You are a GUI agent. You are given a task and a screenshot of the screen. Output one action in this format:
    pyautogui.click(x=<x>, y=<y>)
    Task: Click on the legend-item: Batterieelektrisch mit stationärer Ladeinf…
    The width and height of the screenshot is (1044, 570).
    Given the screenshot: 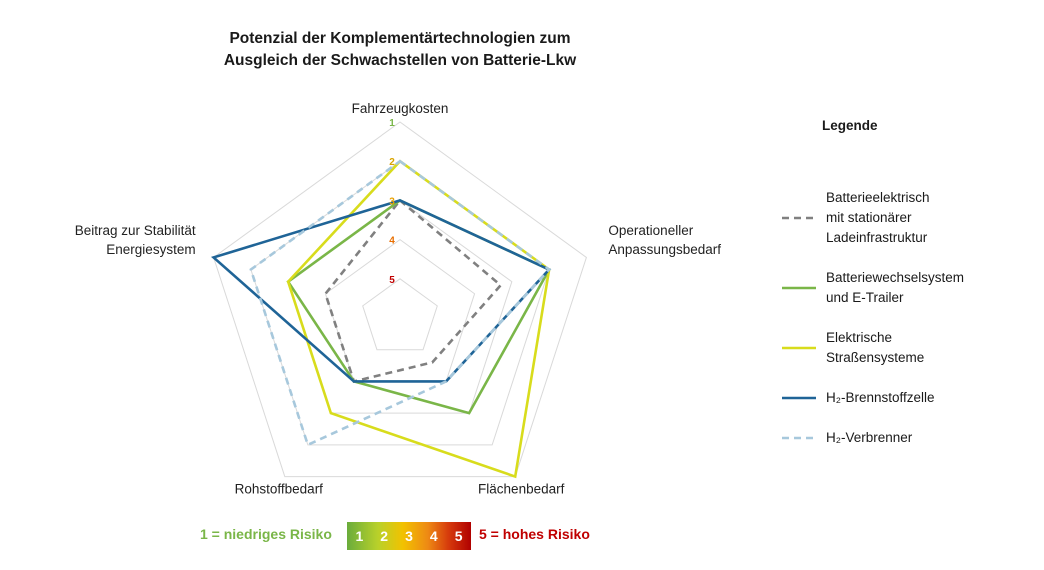 What is the action you would take?
    pyautogui.click(x=905, y=218)
    